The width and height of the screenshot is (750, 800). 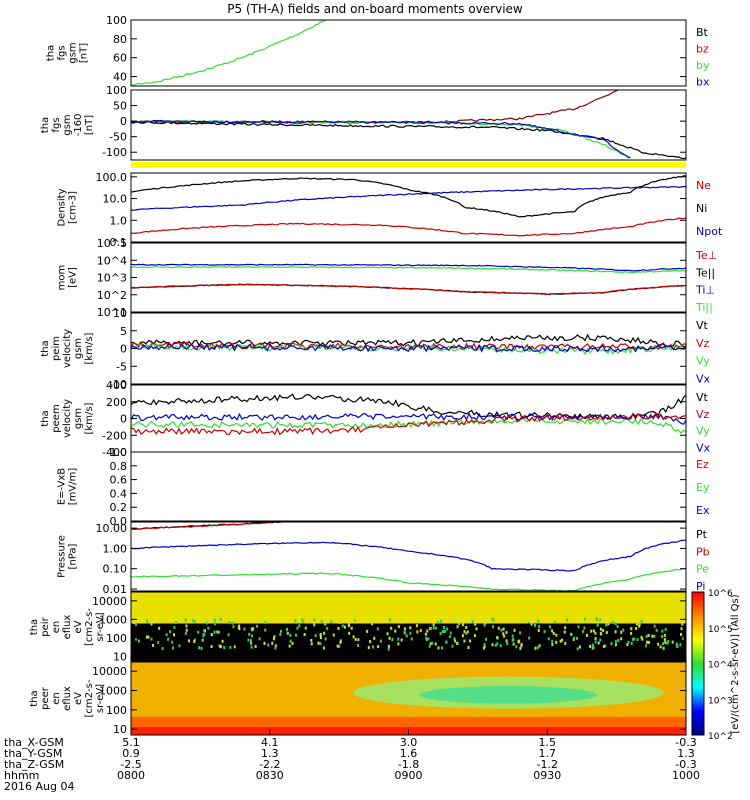 I want to click on legend-Ex: Ex, so click(x=703, y=510).